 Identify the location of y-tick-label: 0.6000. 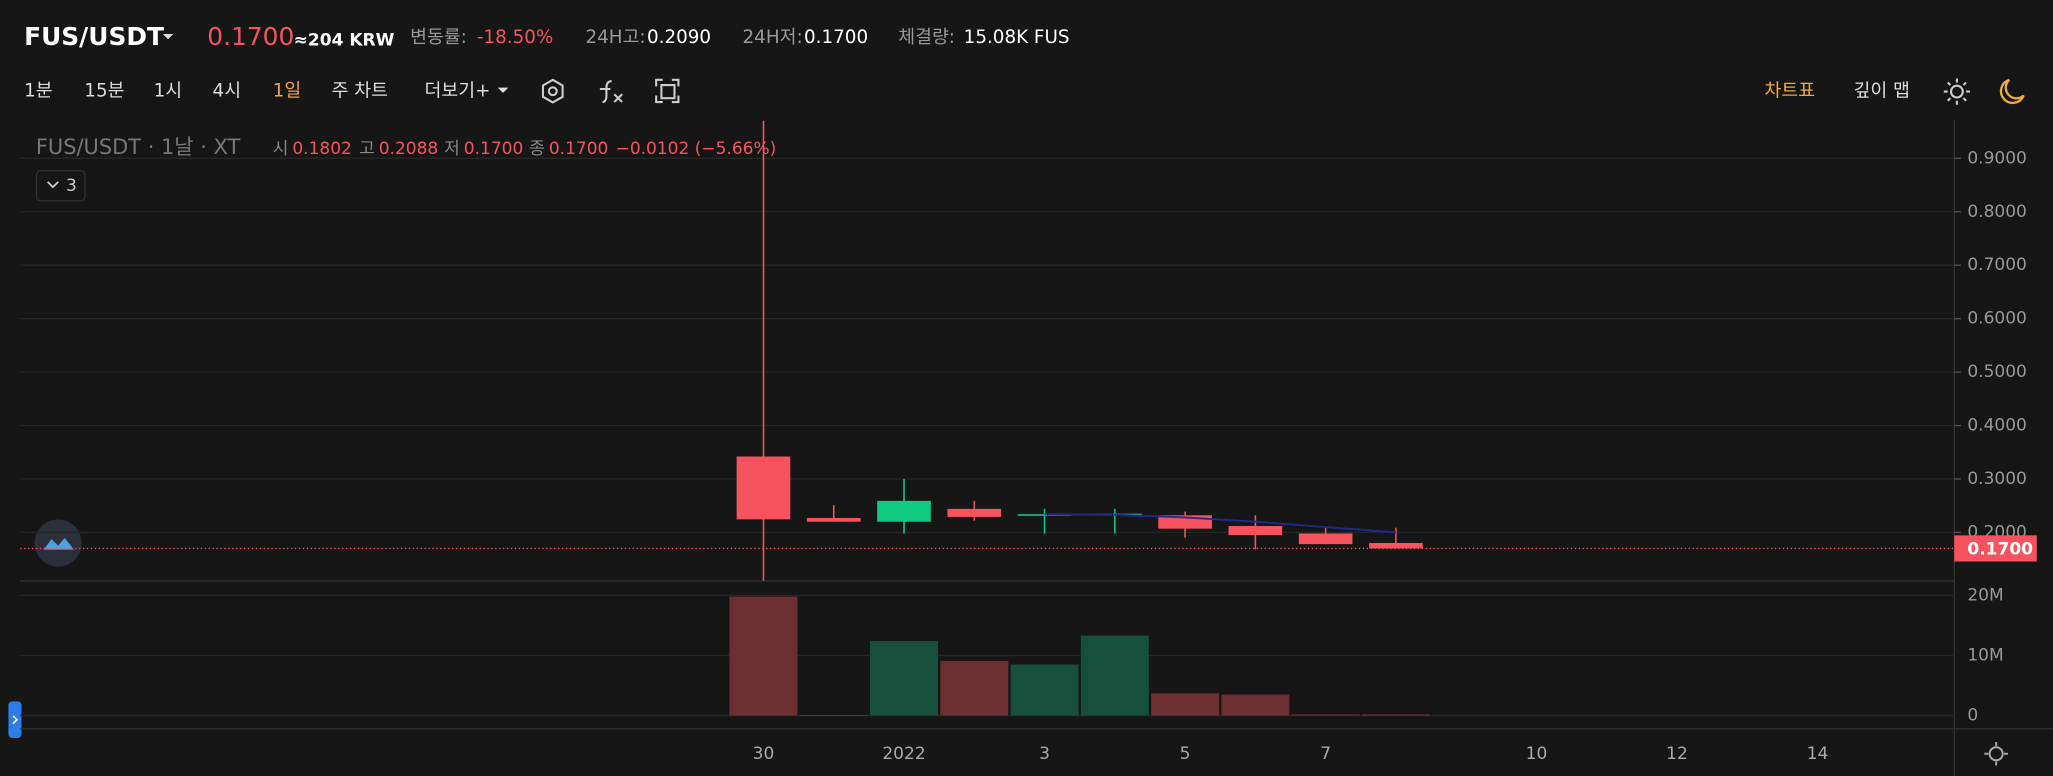
(1996, 319).